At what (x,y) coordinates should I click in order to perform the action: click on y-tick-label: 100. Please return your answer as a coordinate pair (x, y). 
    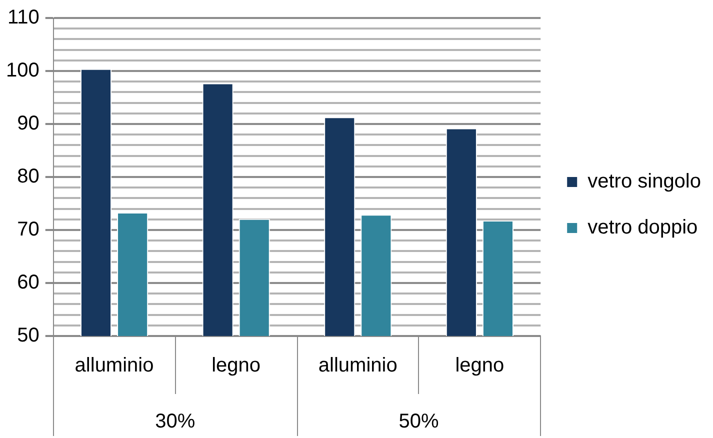
    Looking at the image, I should click on (23, 71).